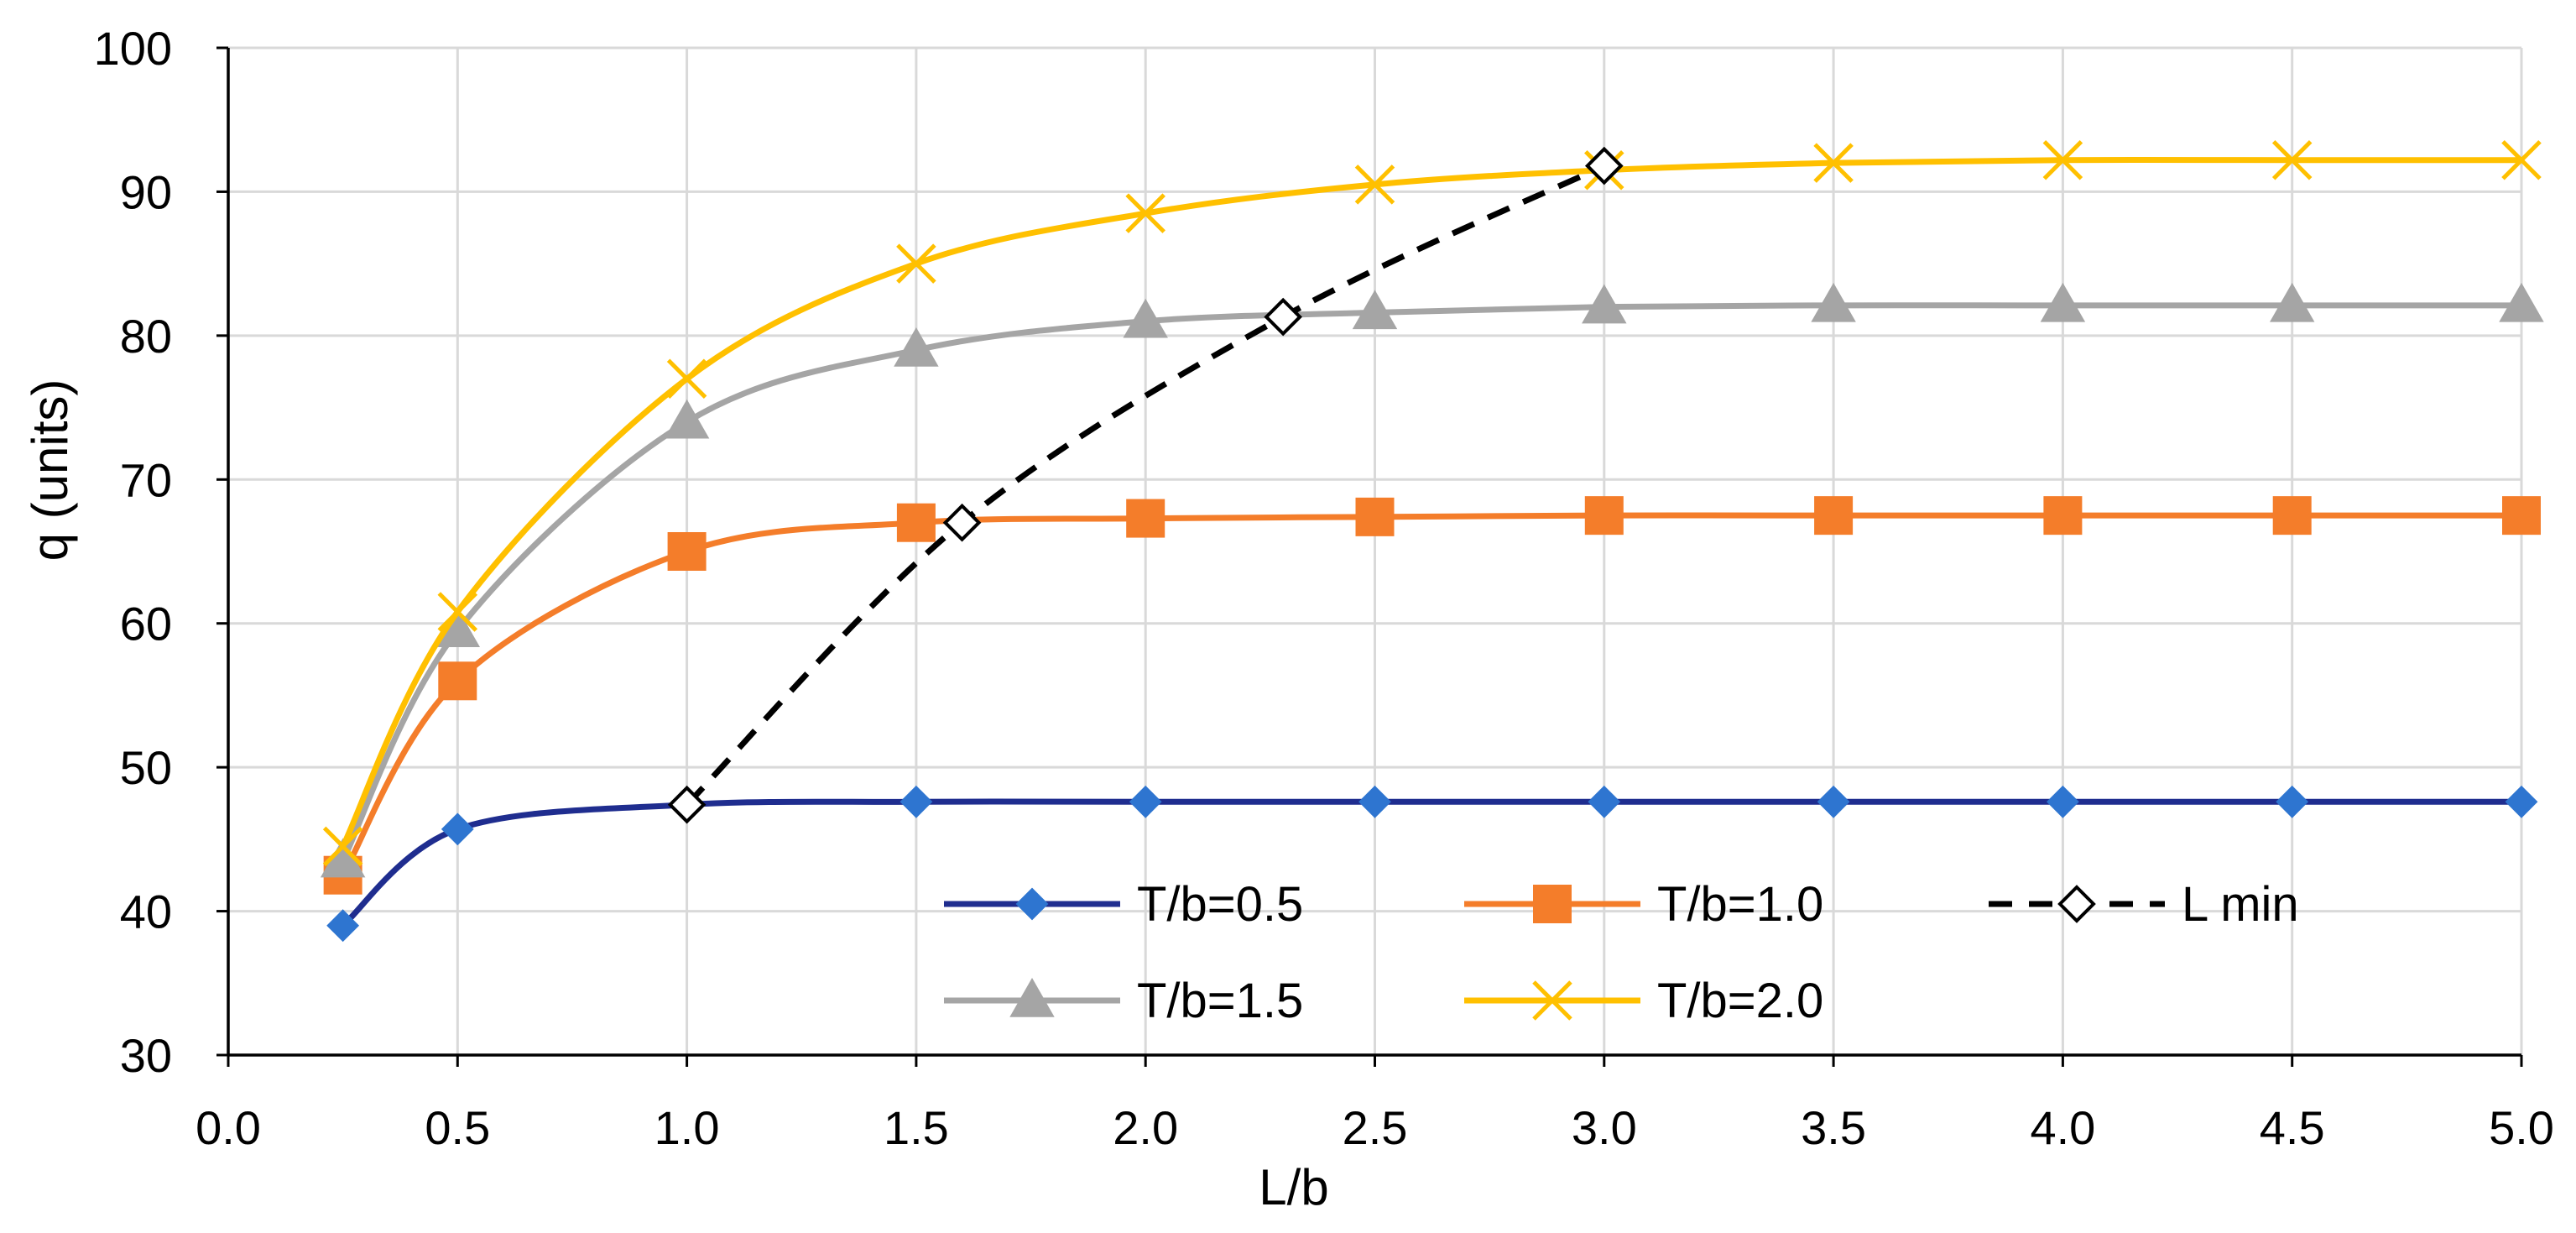 Image resolution: width=2576 pixels, height=1233 pixels. Describe the element at coordinates (1604, 1128) in the screenshot. I see `x-tick-label: 3.0` at that location.